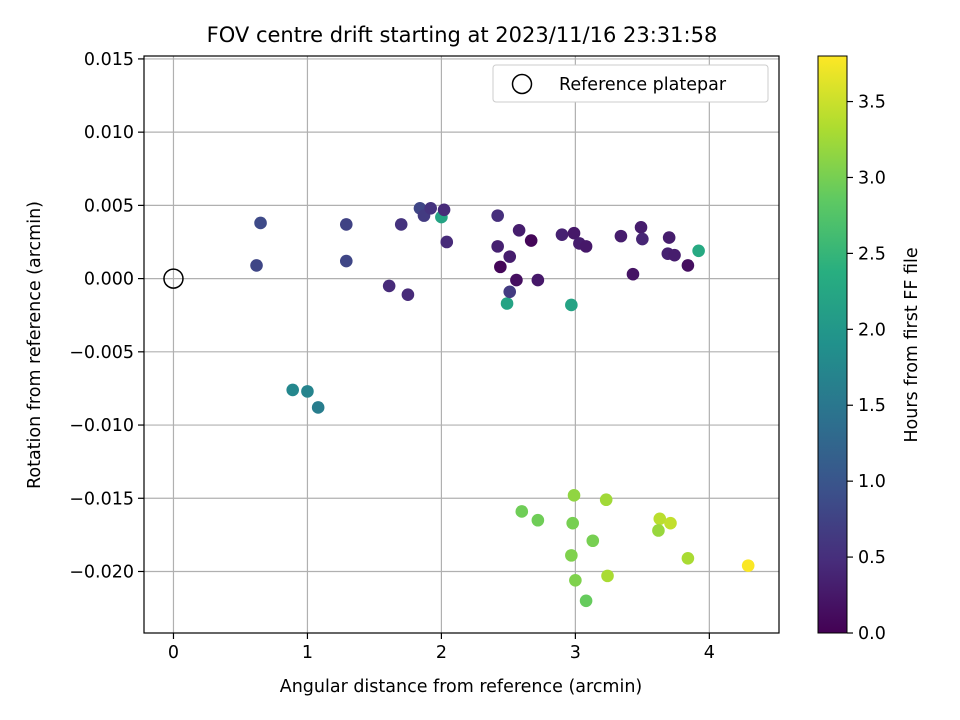 The image size is (960, 720). Describe the element at coordinates (173, 653) in the screenshot. I see `x-tick-label: 0` at that location.